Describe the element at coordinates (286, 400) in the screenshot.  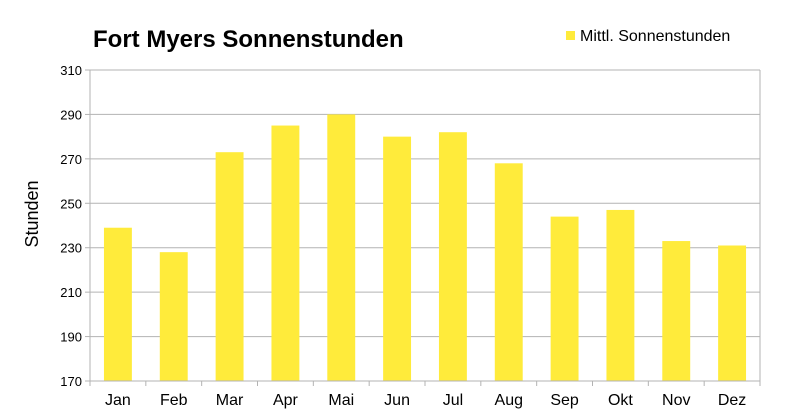
I see `x-tick-label: Apr` at that location.